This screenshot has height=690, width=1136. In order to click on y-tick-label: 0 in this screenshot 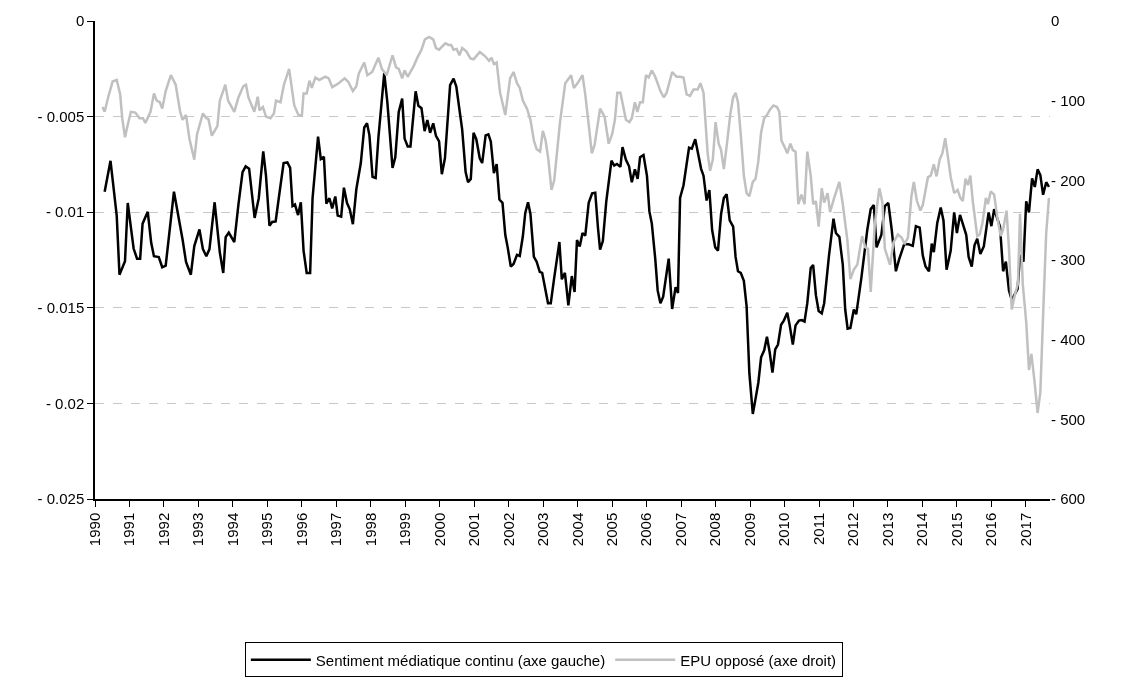, I will do `click(80, 21)`.